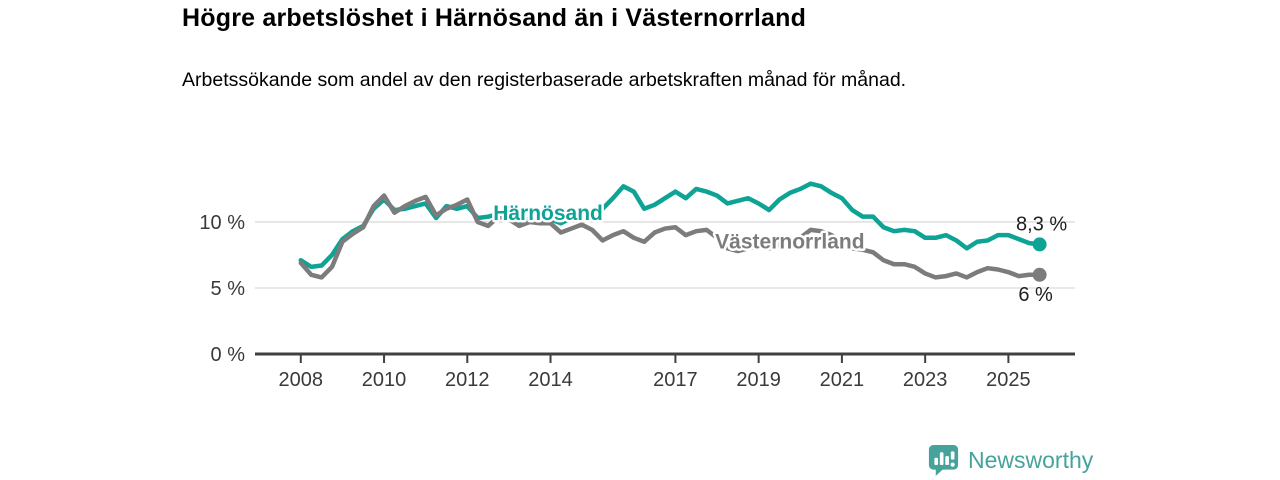  Describe the element at coordinates (228, 289) in the screenshot. I see `y-axis-tick-label: 5 %` at that location.